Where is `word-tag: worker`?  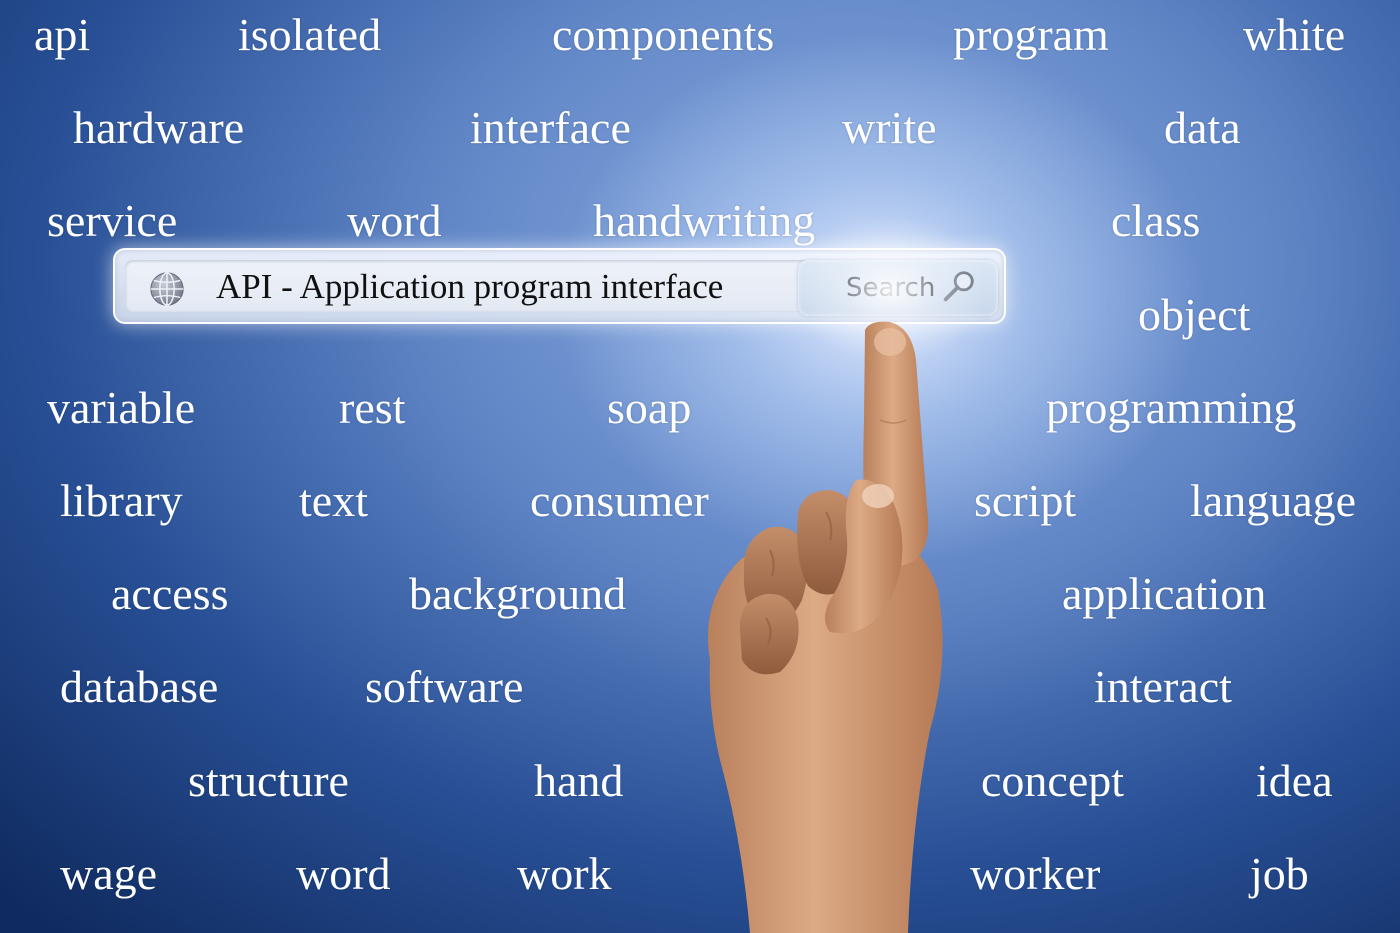
word-tag: worker is located at coordinates (1035, 873).